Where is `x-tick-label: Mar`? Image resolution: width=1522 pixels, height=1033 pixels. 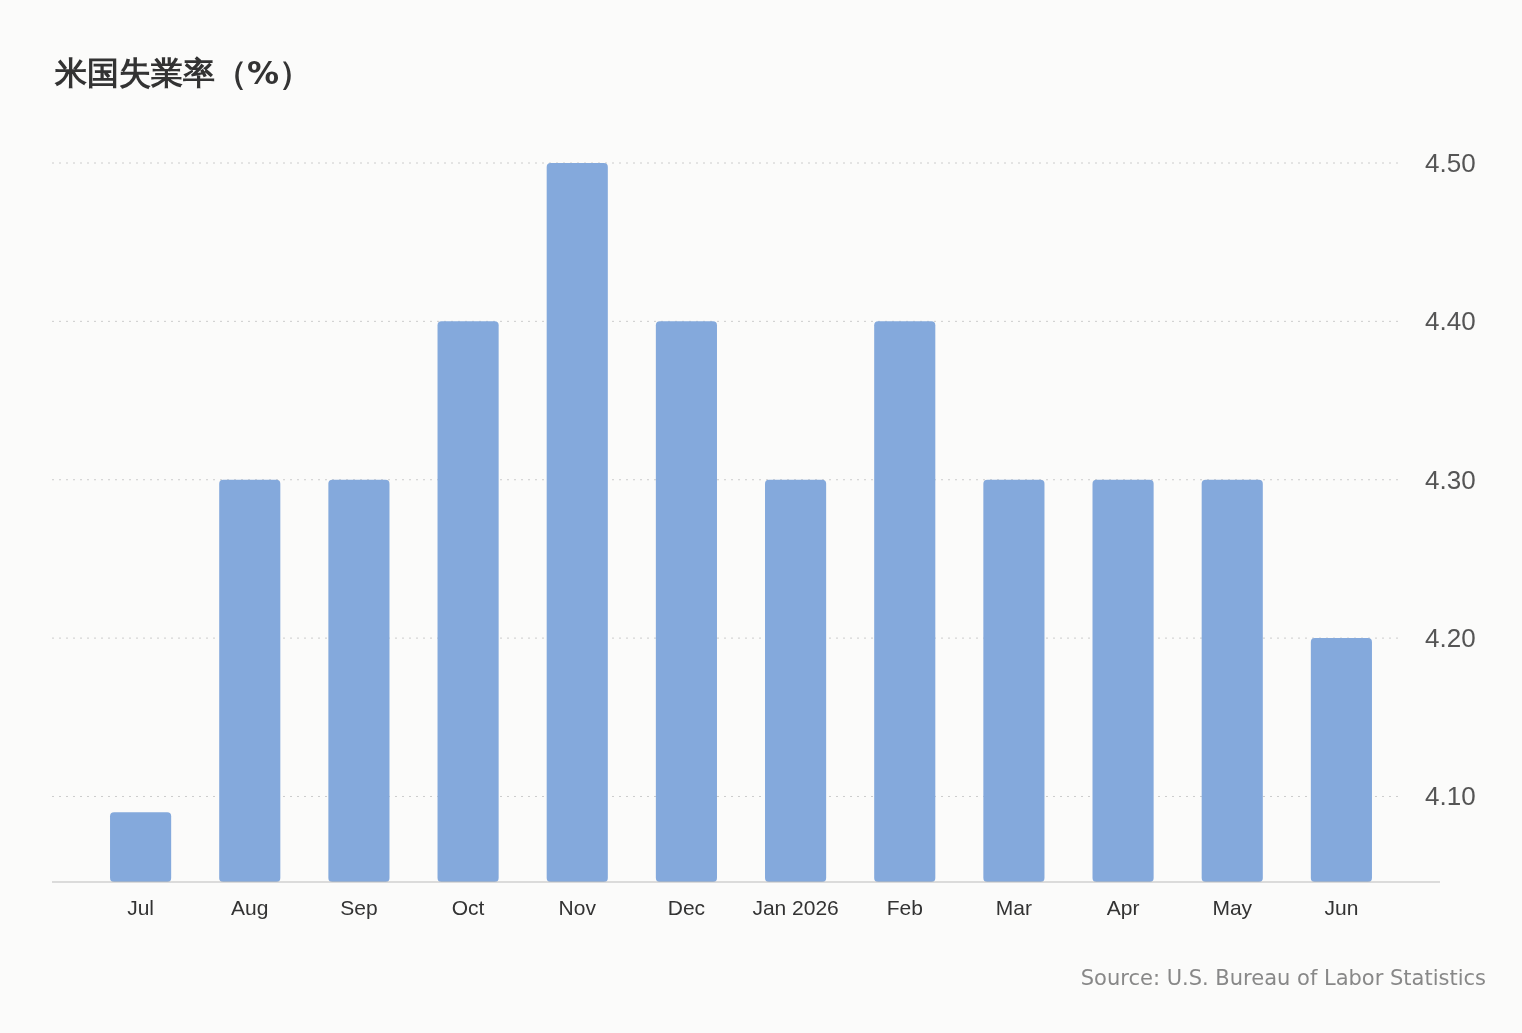
x-tick-label: Mar is located at coordinates (1013, 907).